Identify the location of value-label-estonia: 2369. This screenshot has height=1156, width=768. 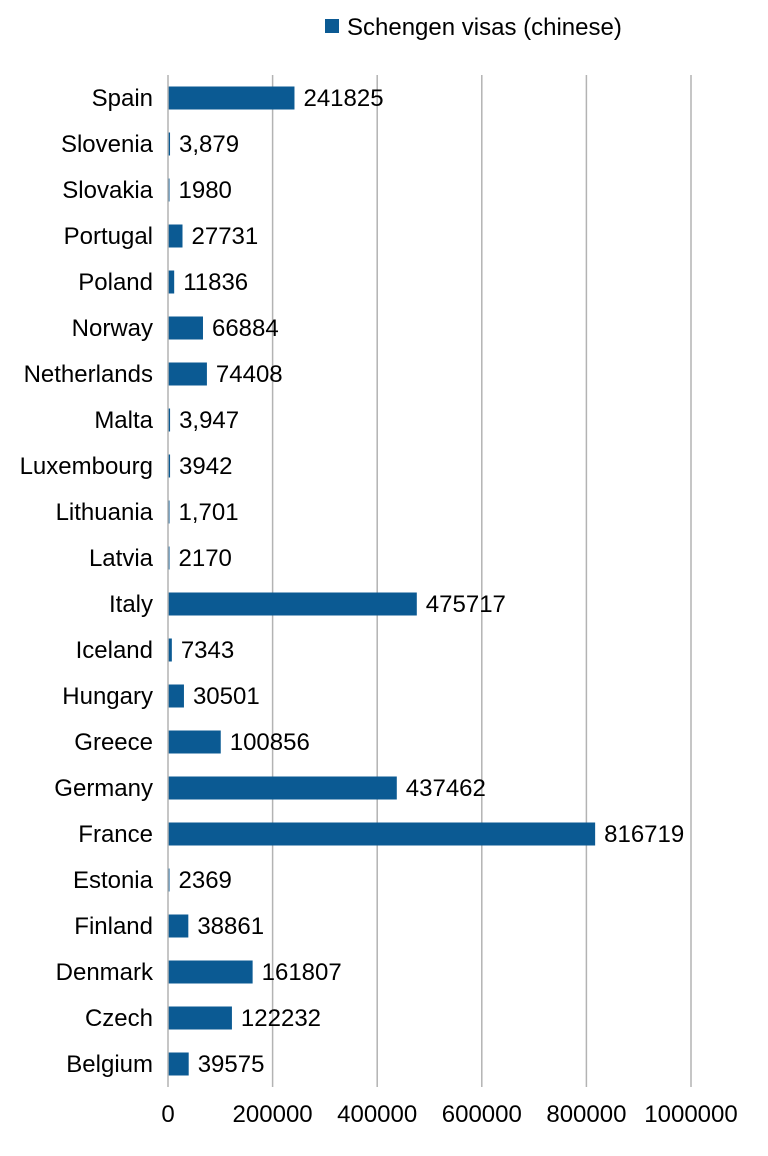
(205, 880).